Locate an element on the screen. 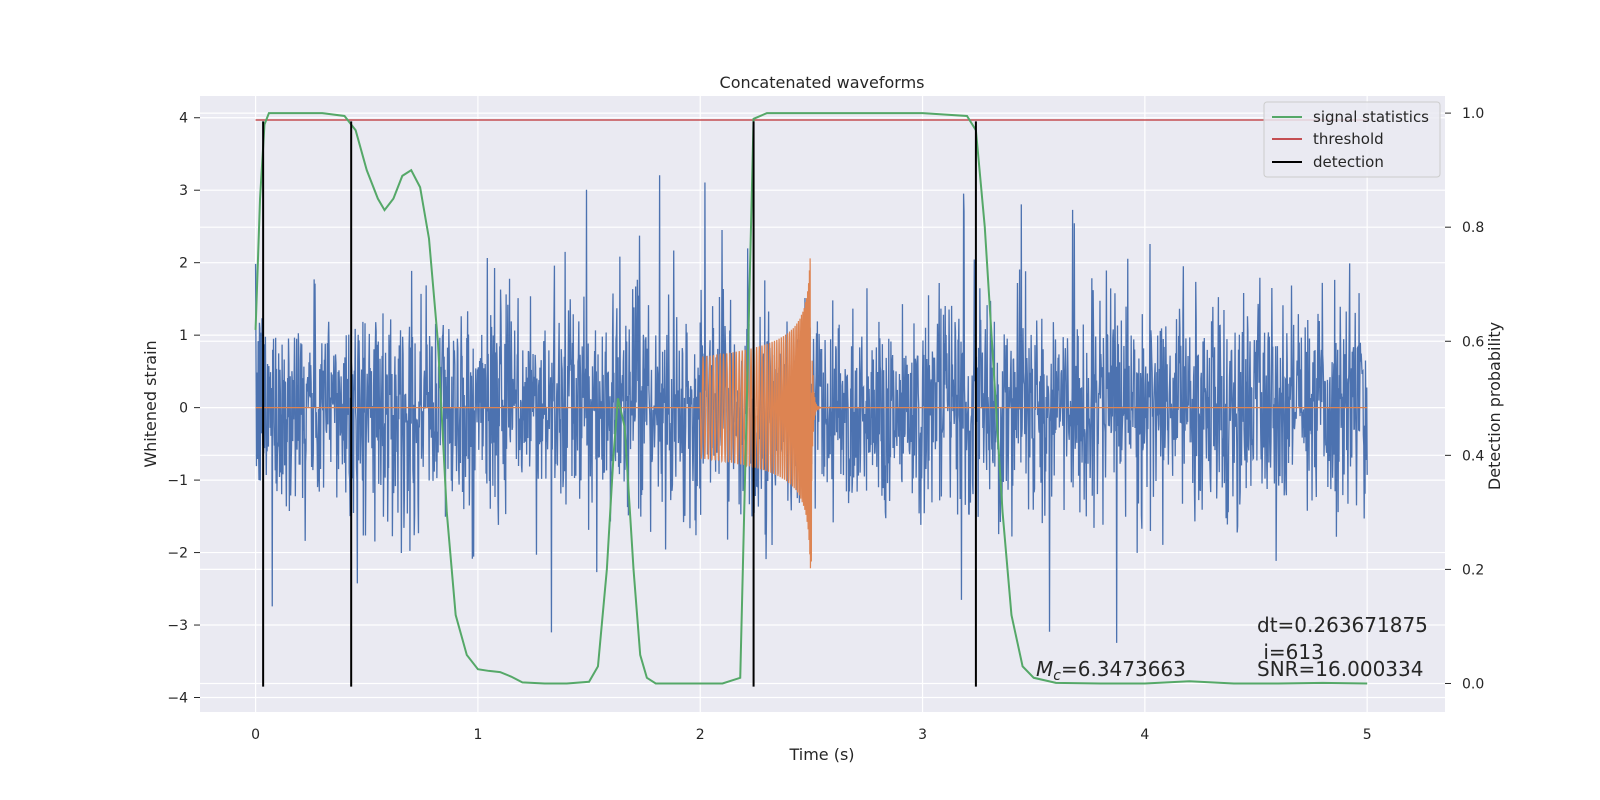 This screenshot has width=1600, height=800. y-axis-label: Whitened strain is located at coordinates (150, 403).